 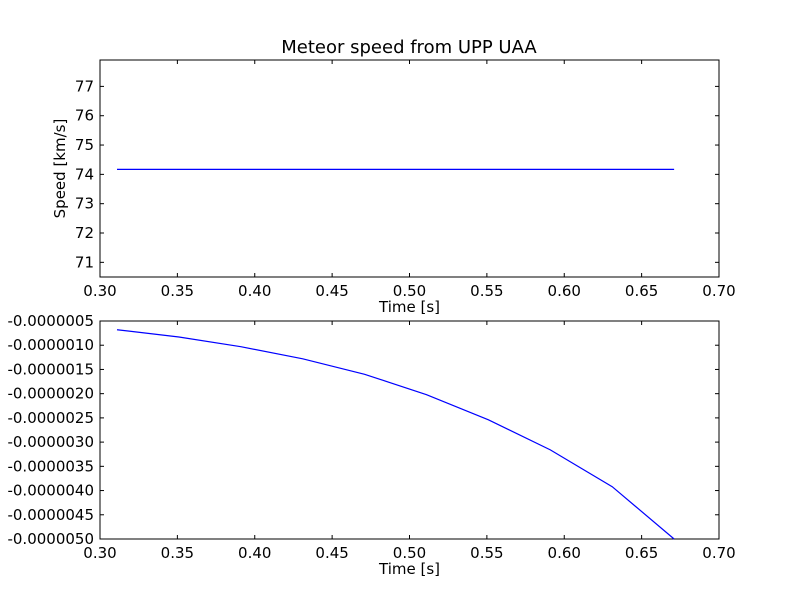 What do you see at coordinates (84, 145) in the screenshot?
I see `y-tick-label: 75` at bounding box center [84, 145].